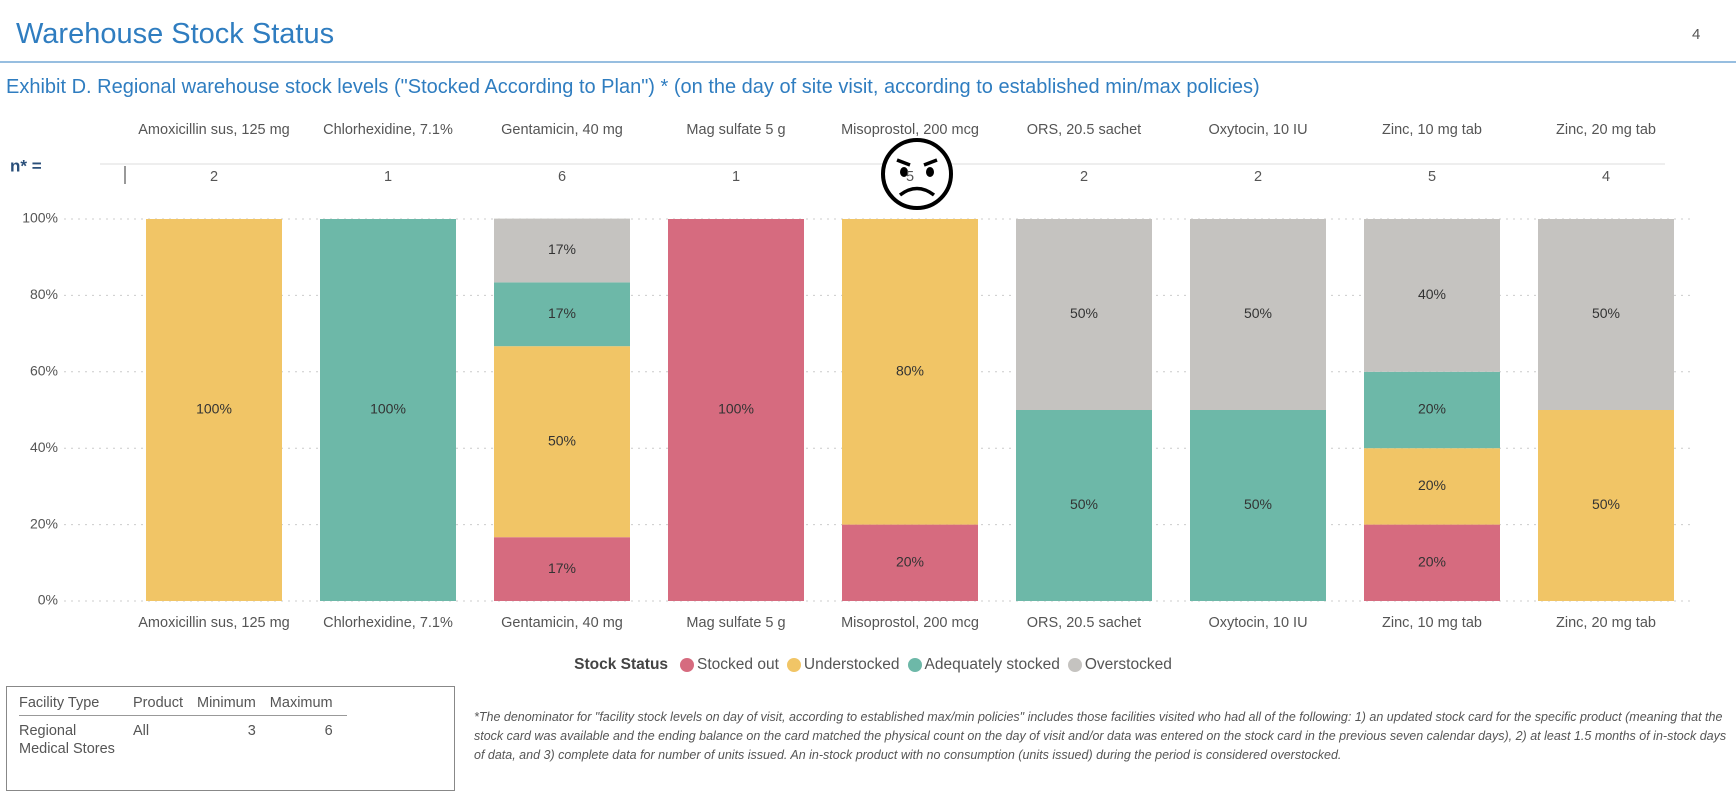 This screenshot has height=795, width=1736. Describe the element at coordinates (910, 371) in the screenshot. I see `data-label: 80%` at that location.